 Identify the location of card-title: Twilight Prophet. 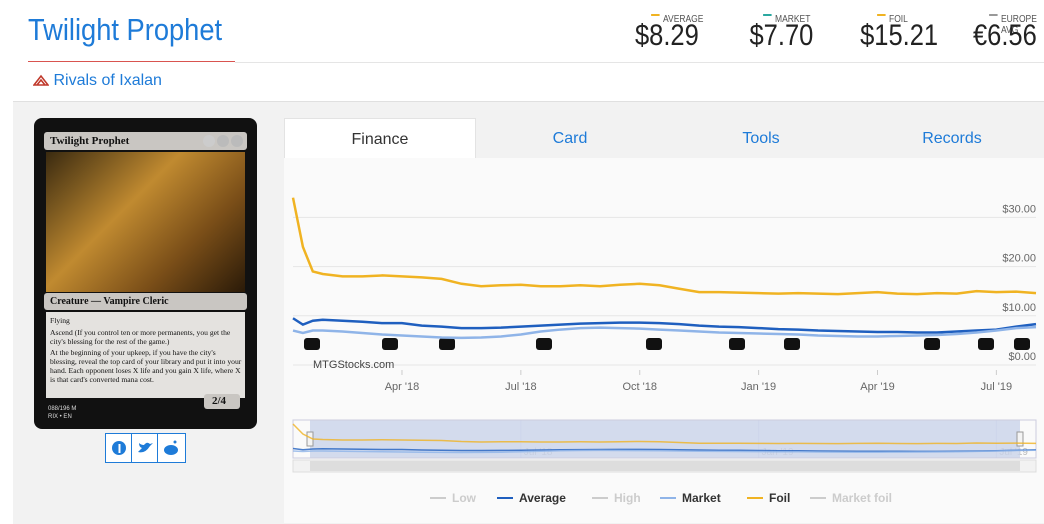
(125, 29).